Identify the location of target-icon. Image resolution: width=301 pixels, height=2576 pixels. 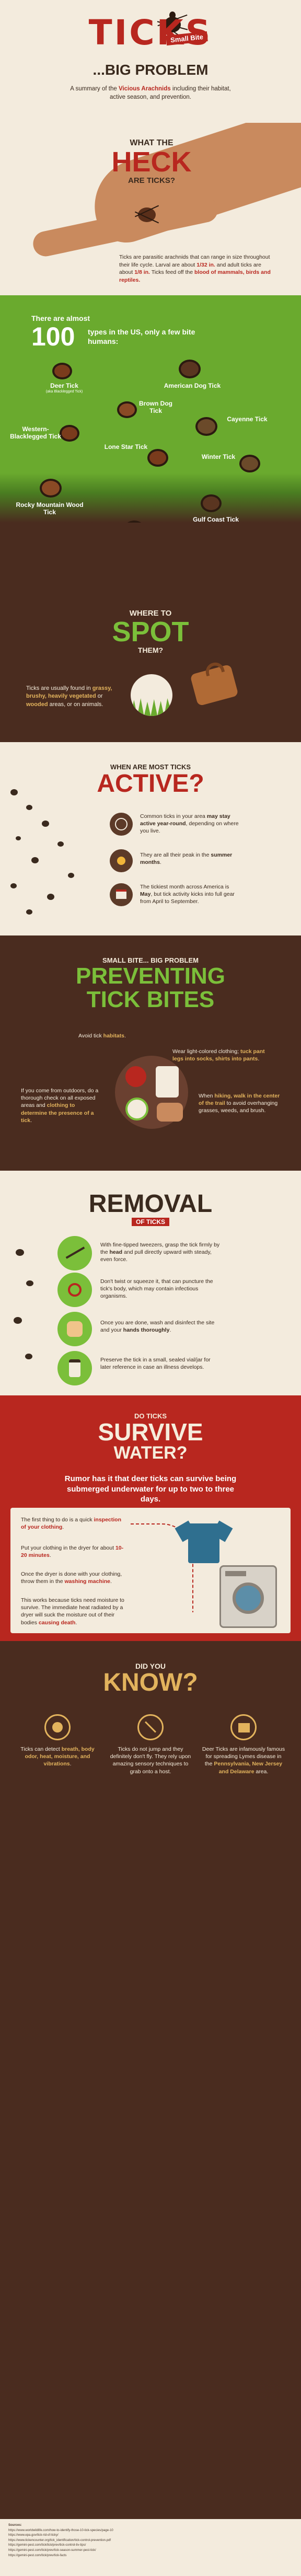
(57, 1727).